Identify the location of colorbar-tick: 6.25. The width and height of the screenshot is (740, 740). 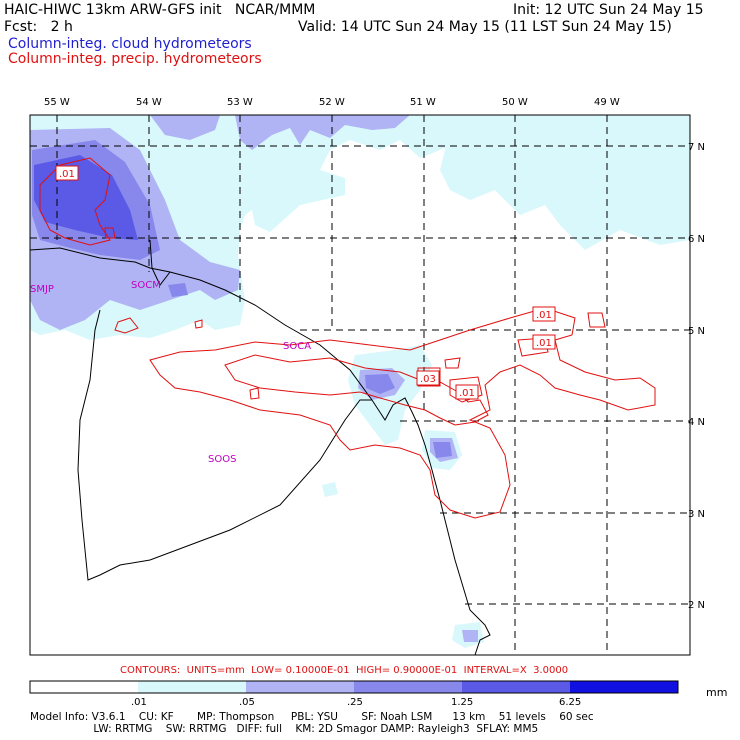
(570, 702).